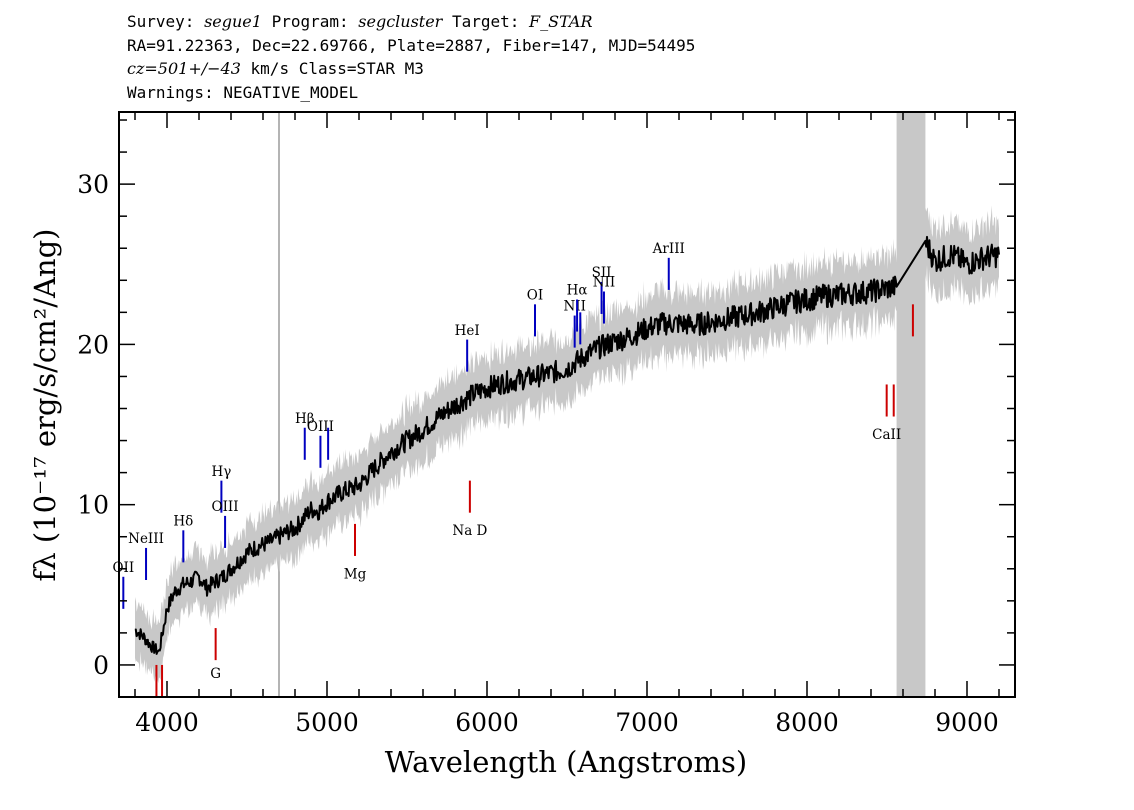  I want to click on absorption-line-label: Na D, so click(469, 531).